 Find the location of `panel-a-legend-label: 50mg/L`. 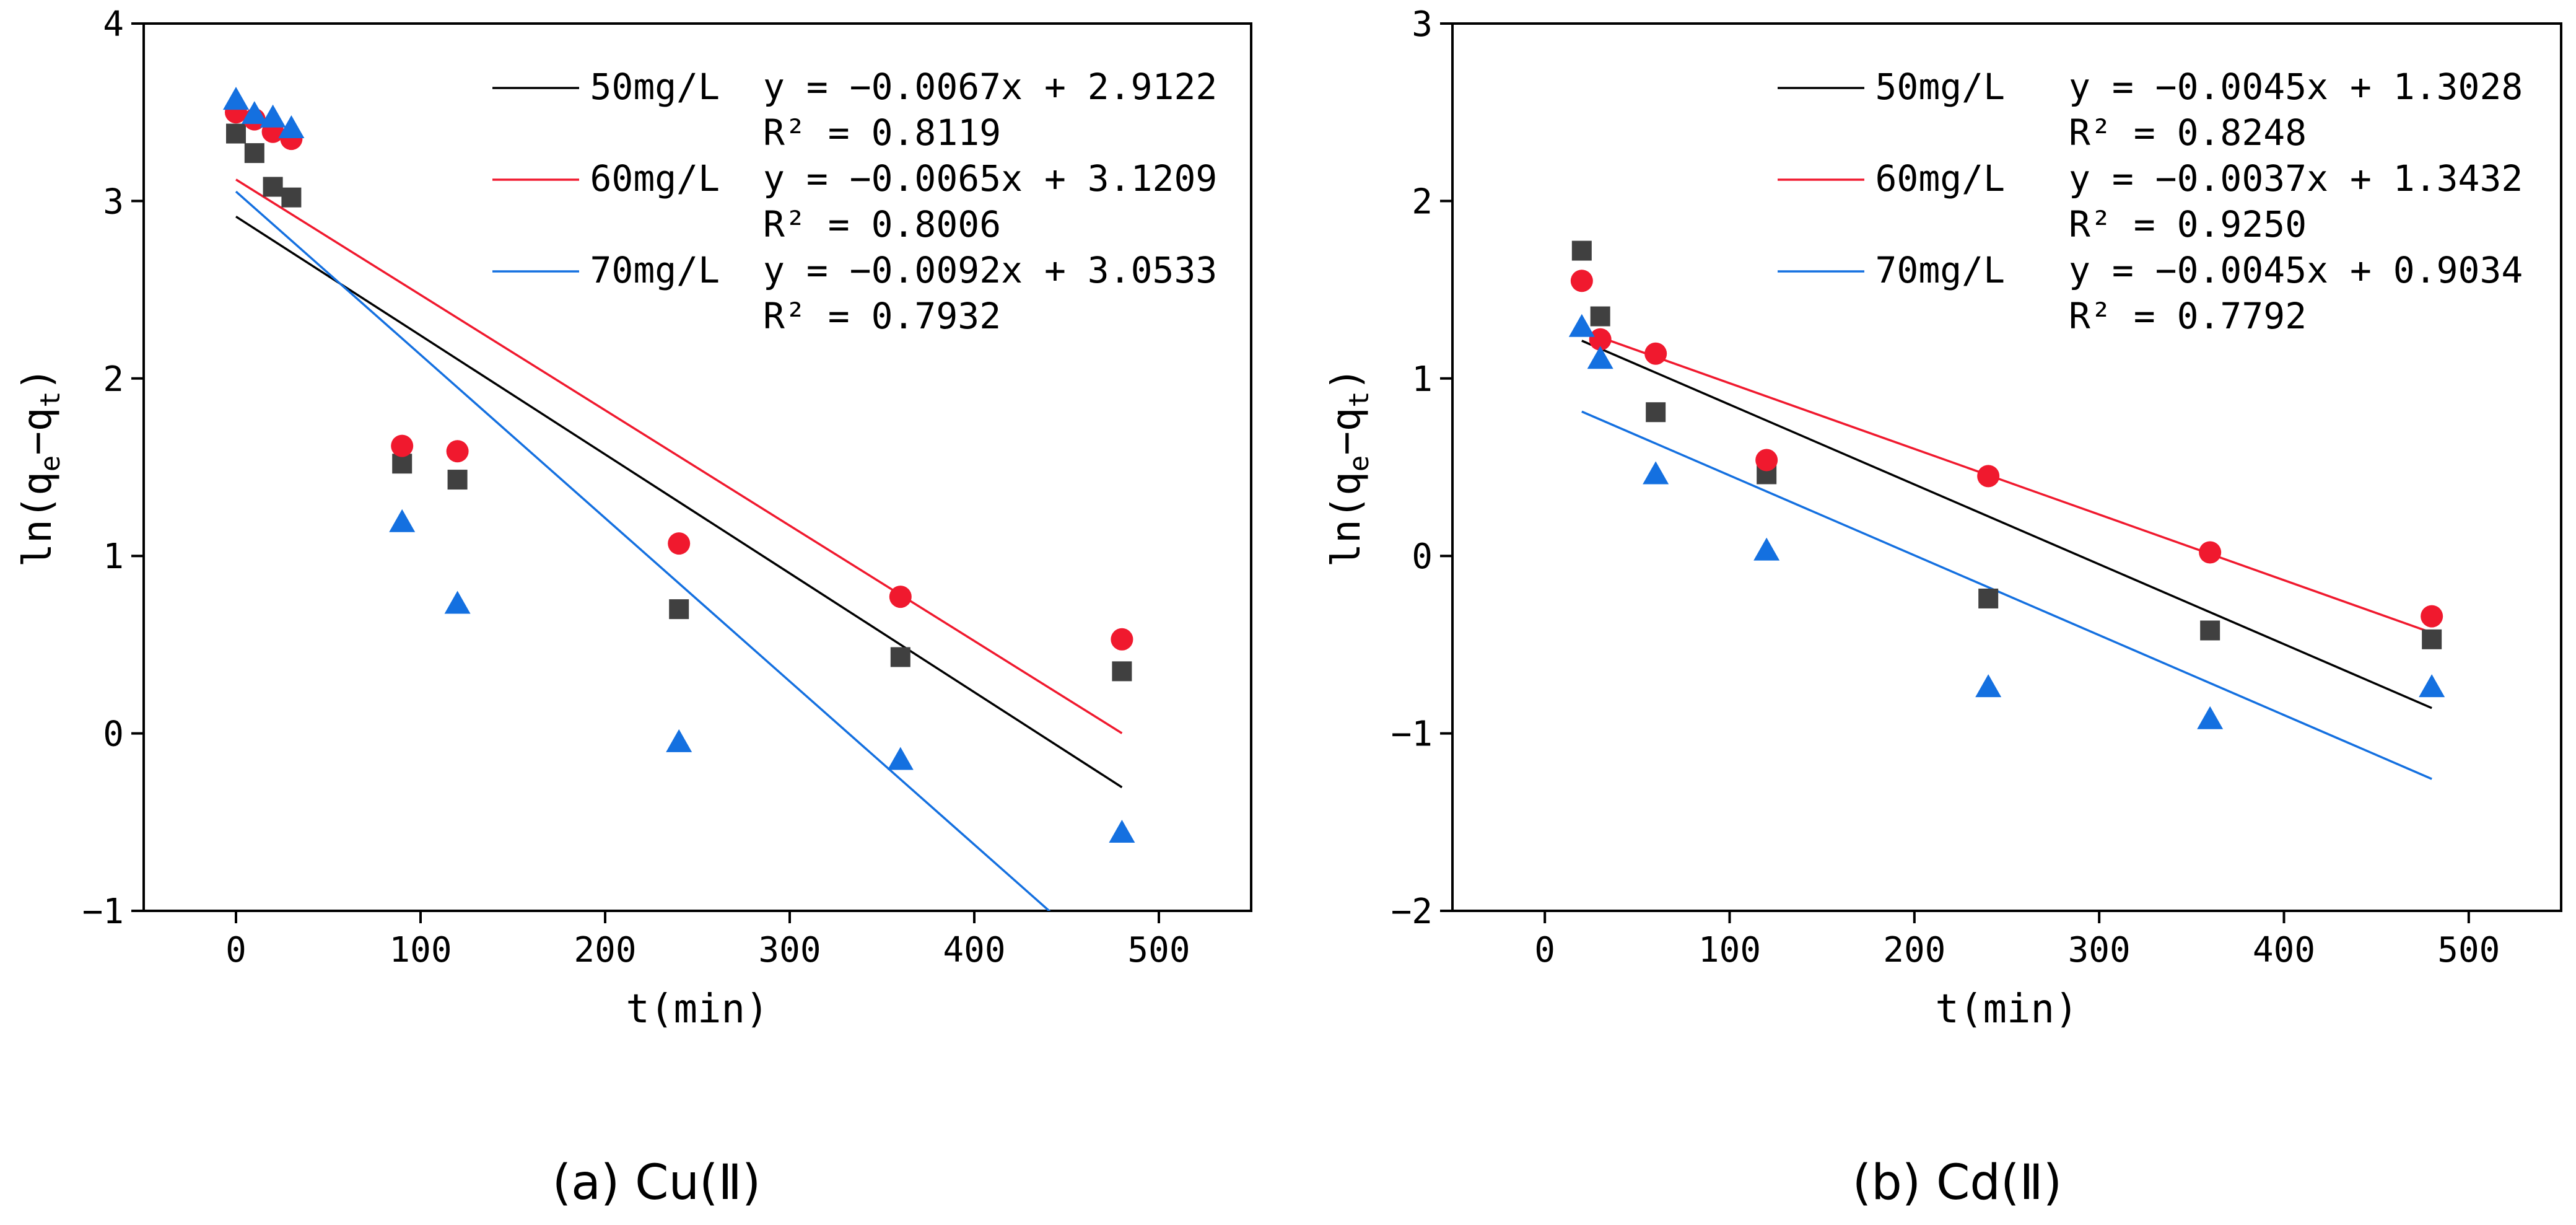

panel-a-legend-label: 50mg/L is located at coordinates (655, 87).